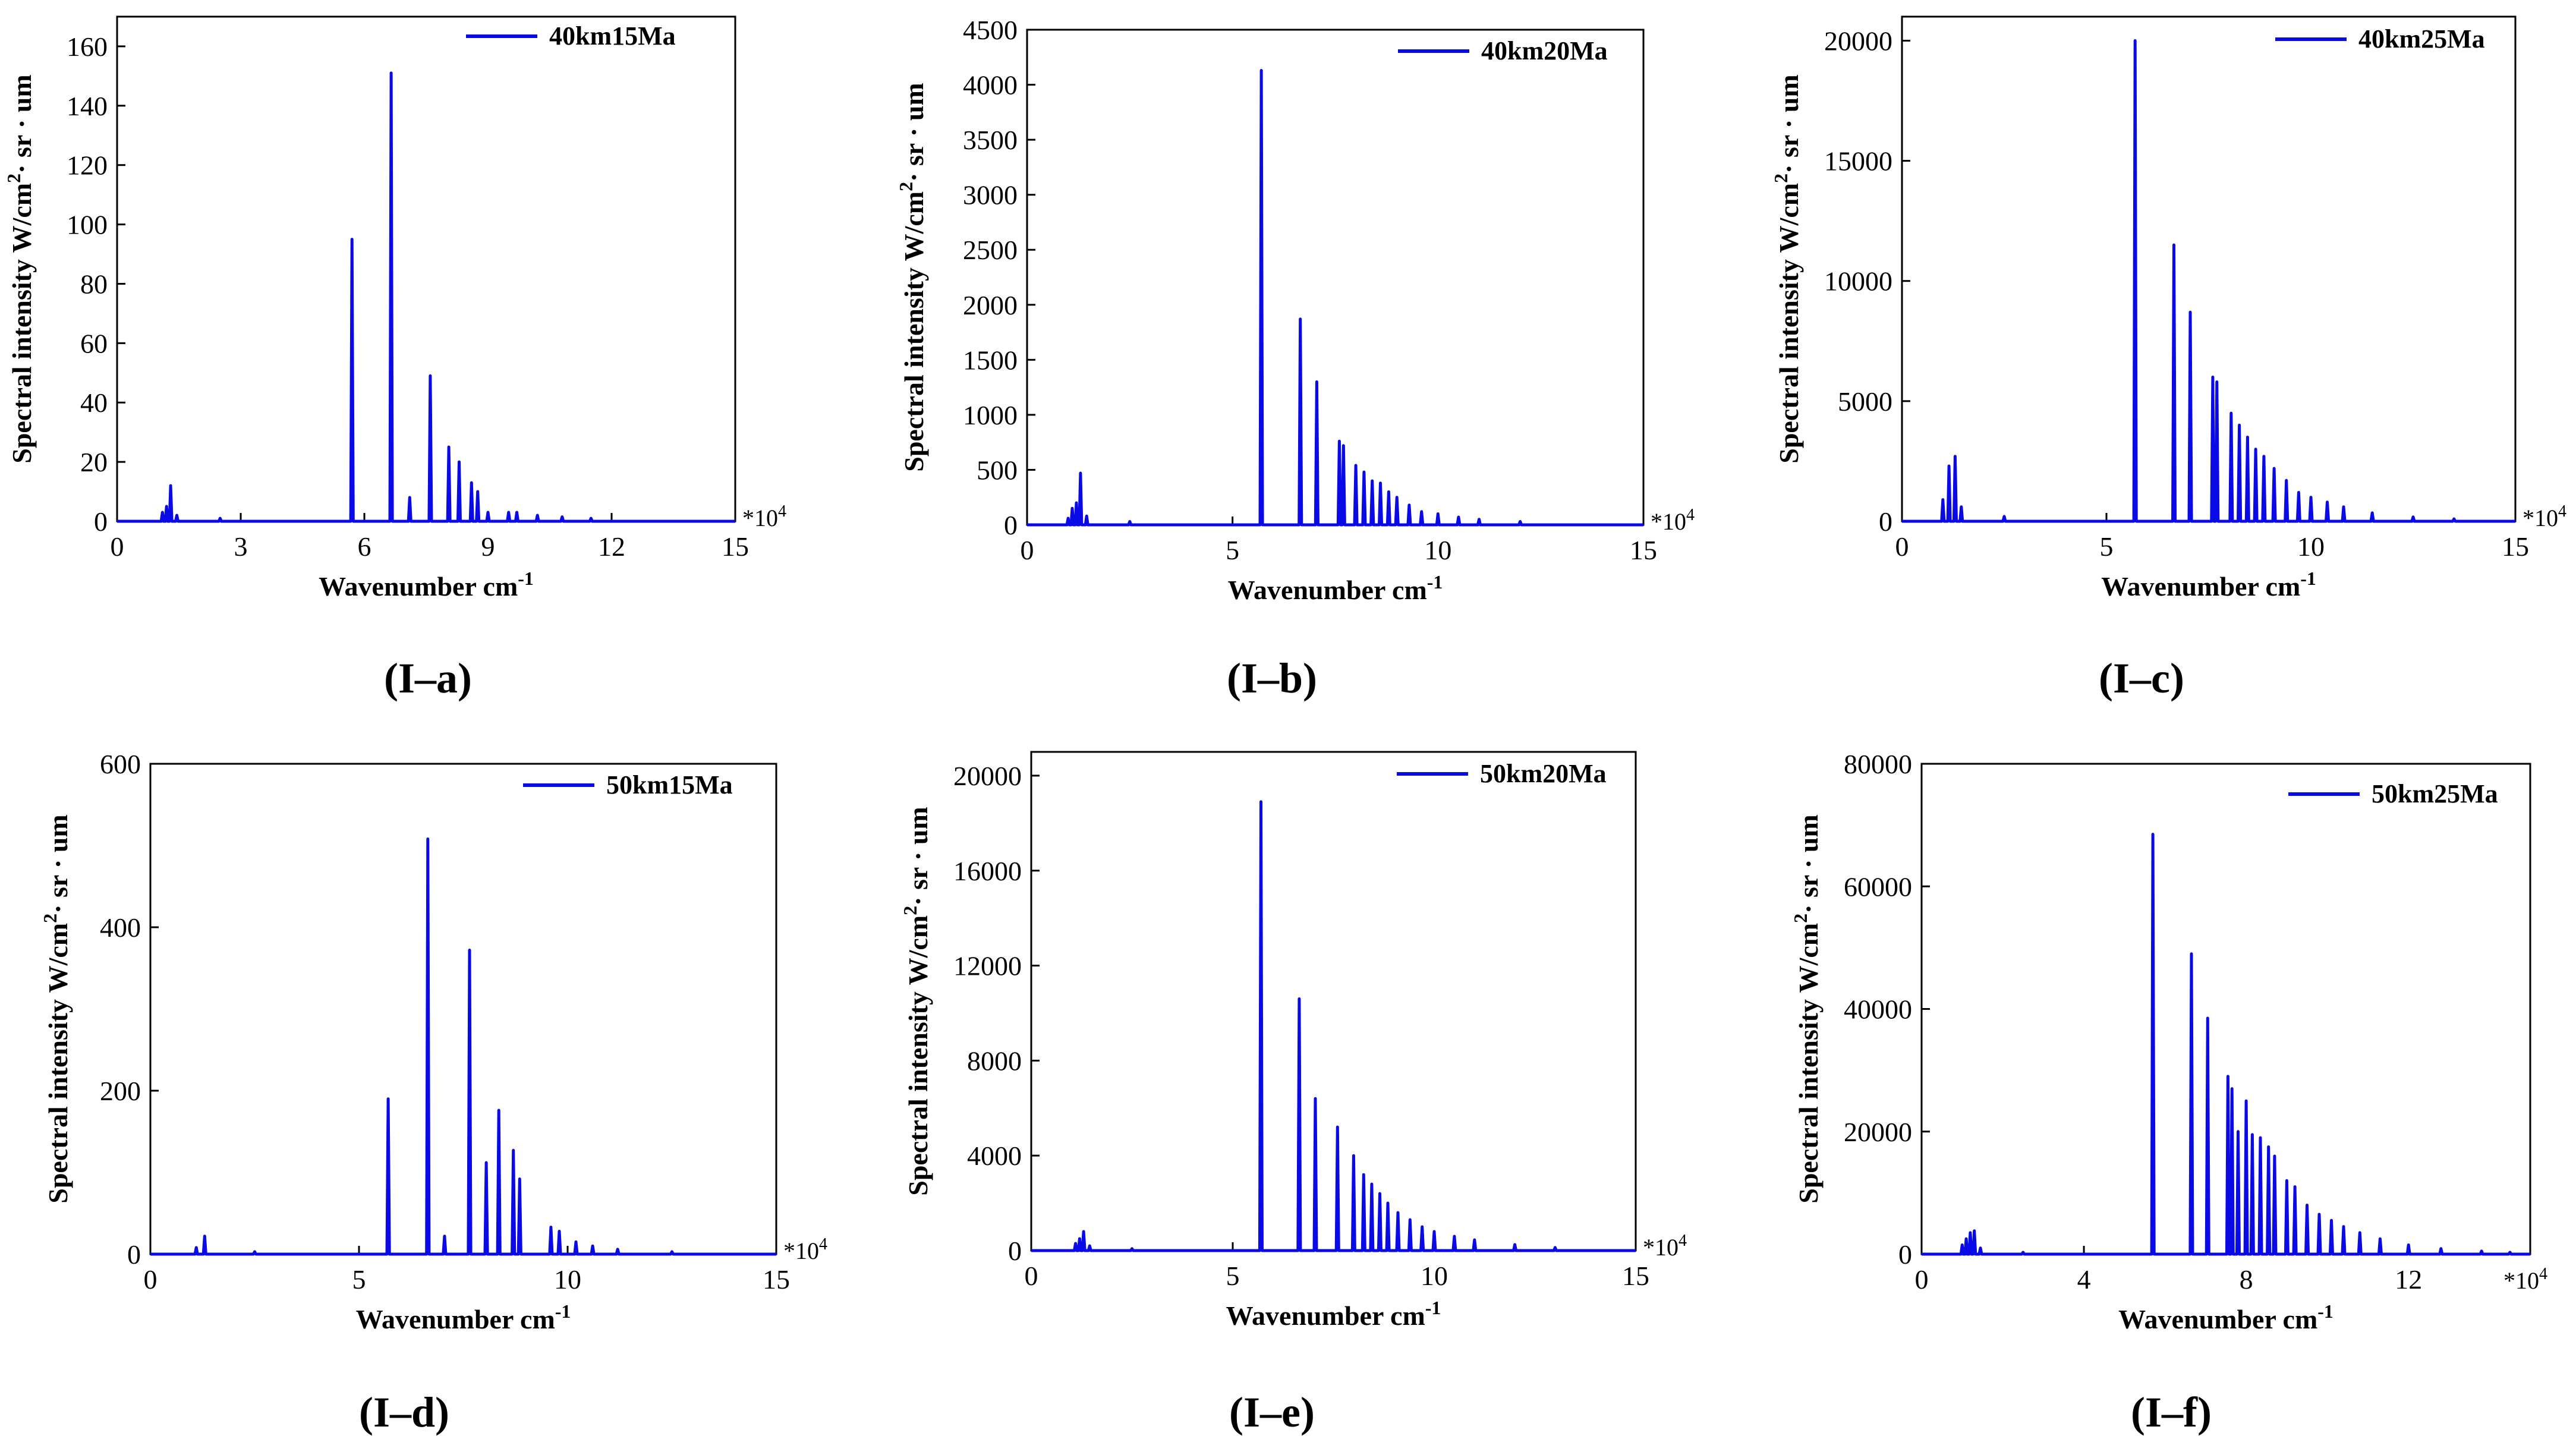  What do you see at coordinates (2421, 39) in the screenshot?
I see `legend-label: 40km25Ma` at bounding box center [2421, 39].